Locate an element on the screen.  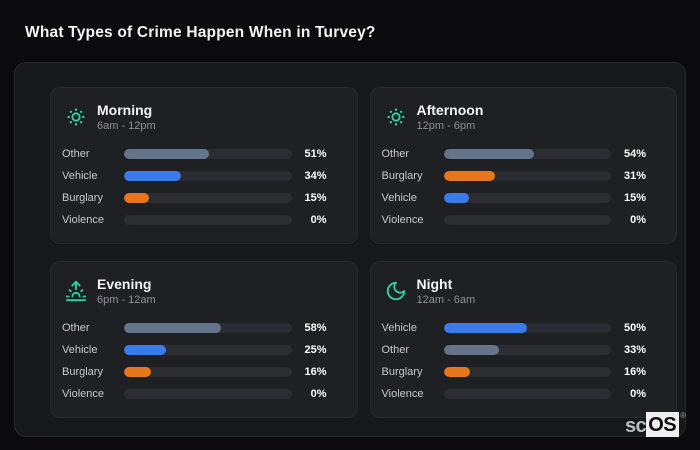
percentage-value: 50% is located at coordinates (634, 328).